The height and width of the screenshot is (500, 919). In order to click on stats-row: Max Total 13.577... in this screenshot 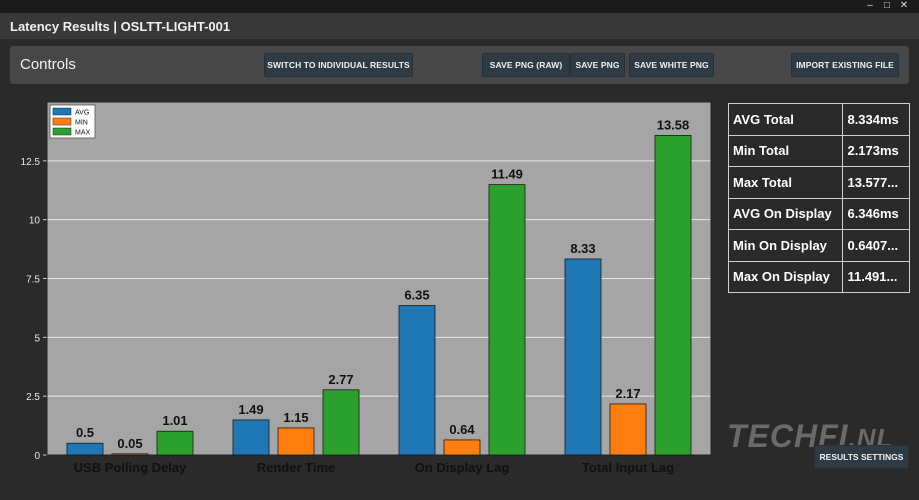, I will do `click(818, 182)`.